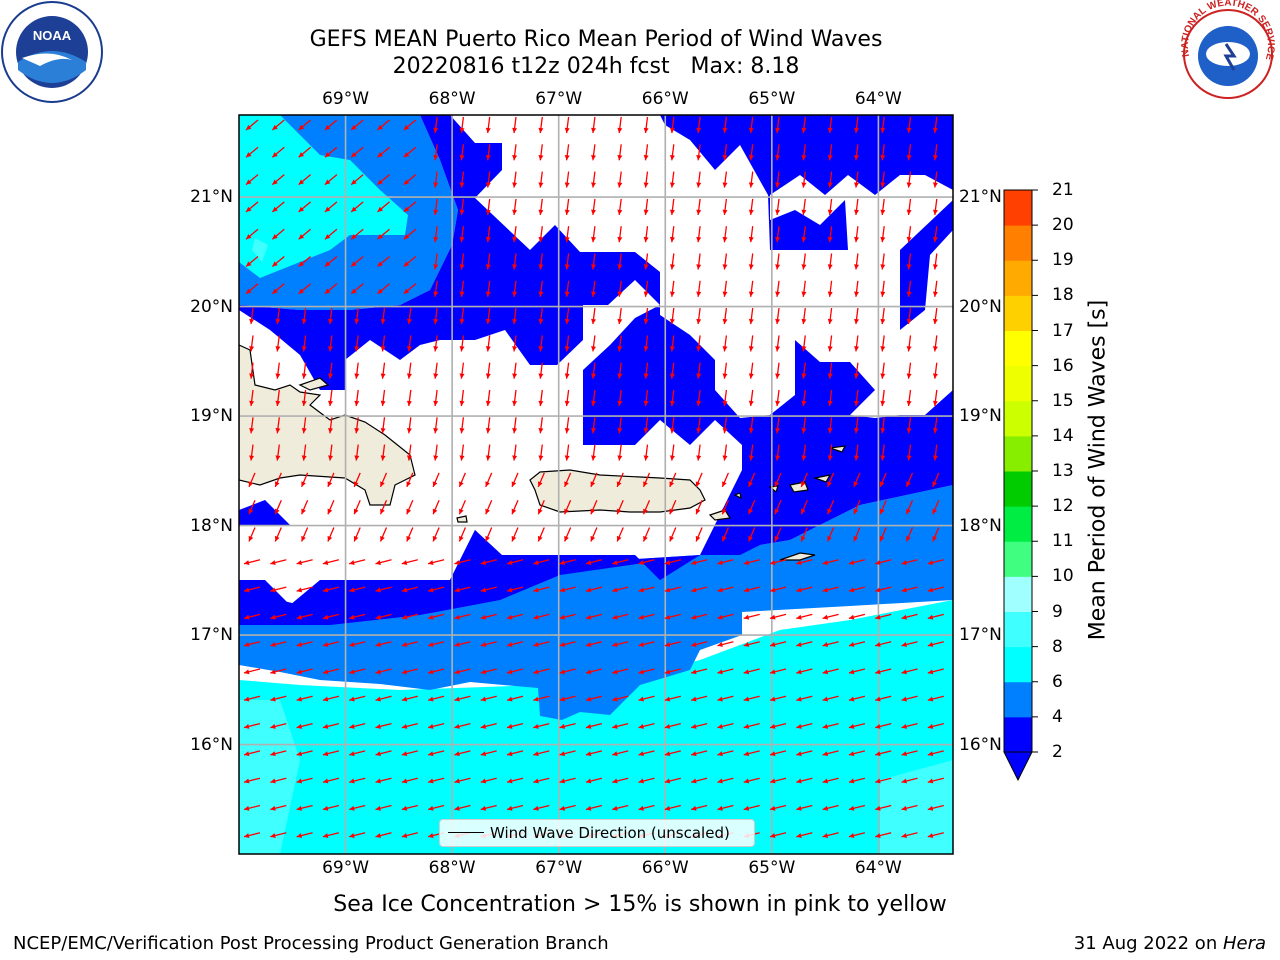 This screenshot has height=960, width=1280. I want to click on legend-line-sample, so click(466, 832).